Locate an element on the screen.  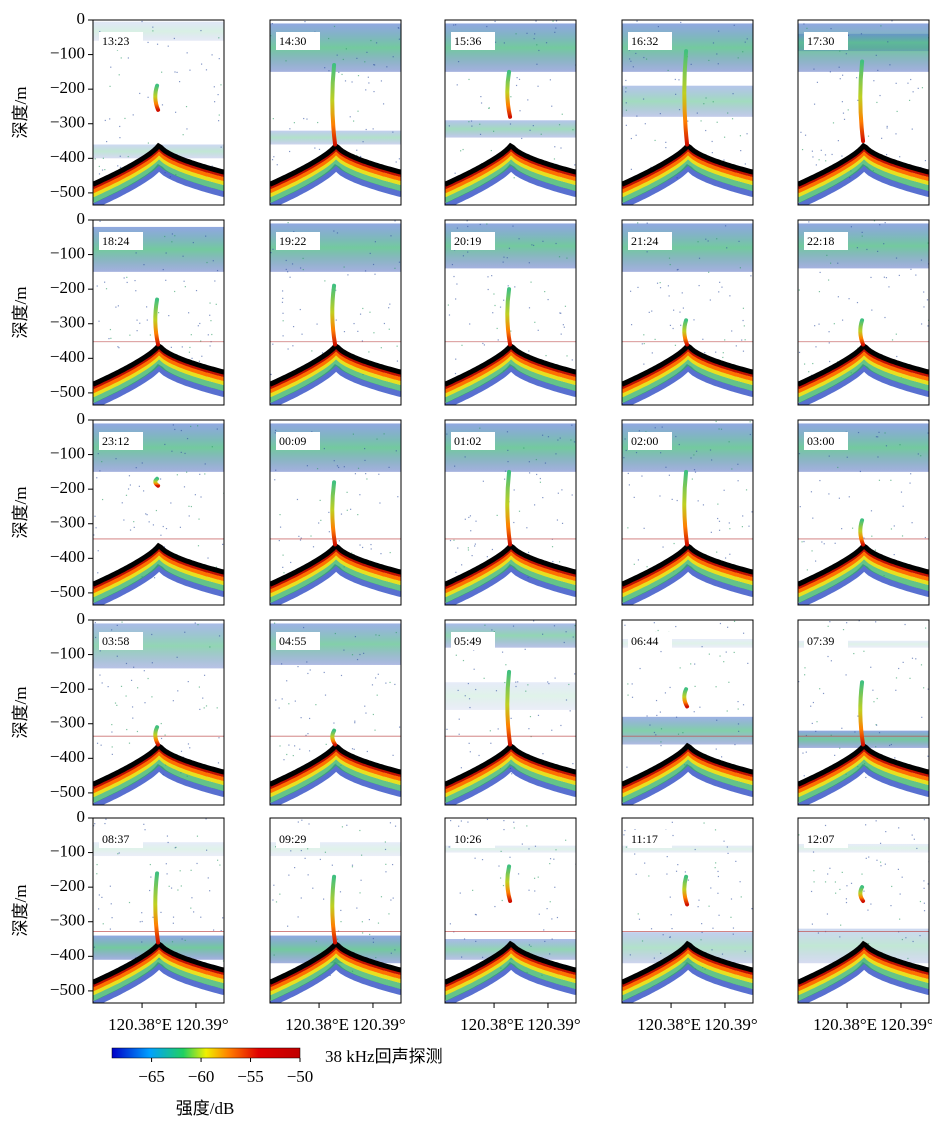
time-label: 00:09 is located at coordinates (292, 441).